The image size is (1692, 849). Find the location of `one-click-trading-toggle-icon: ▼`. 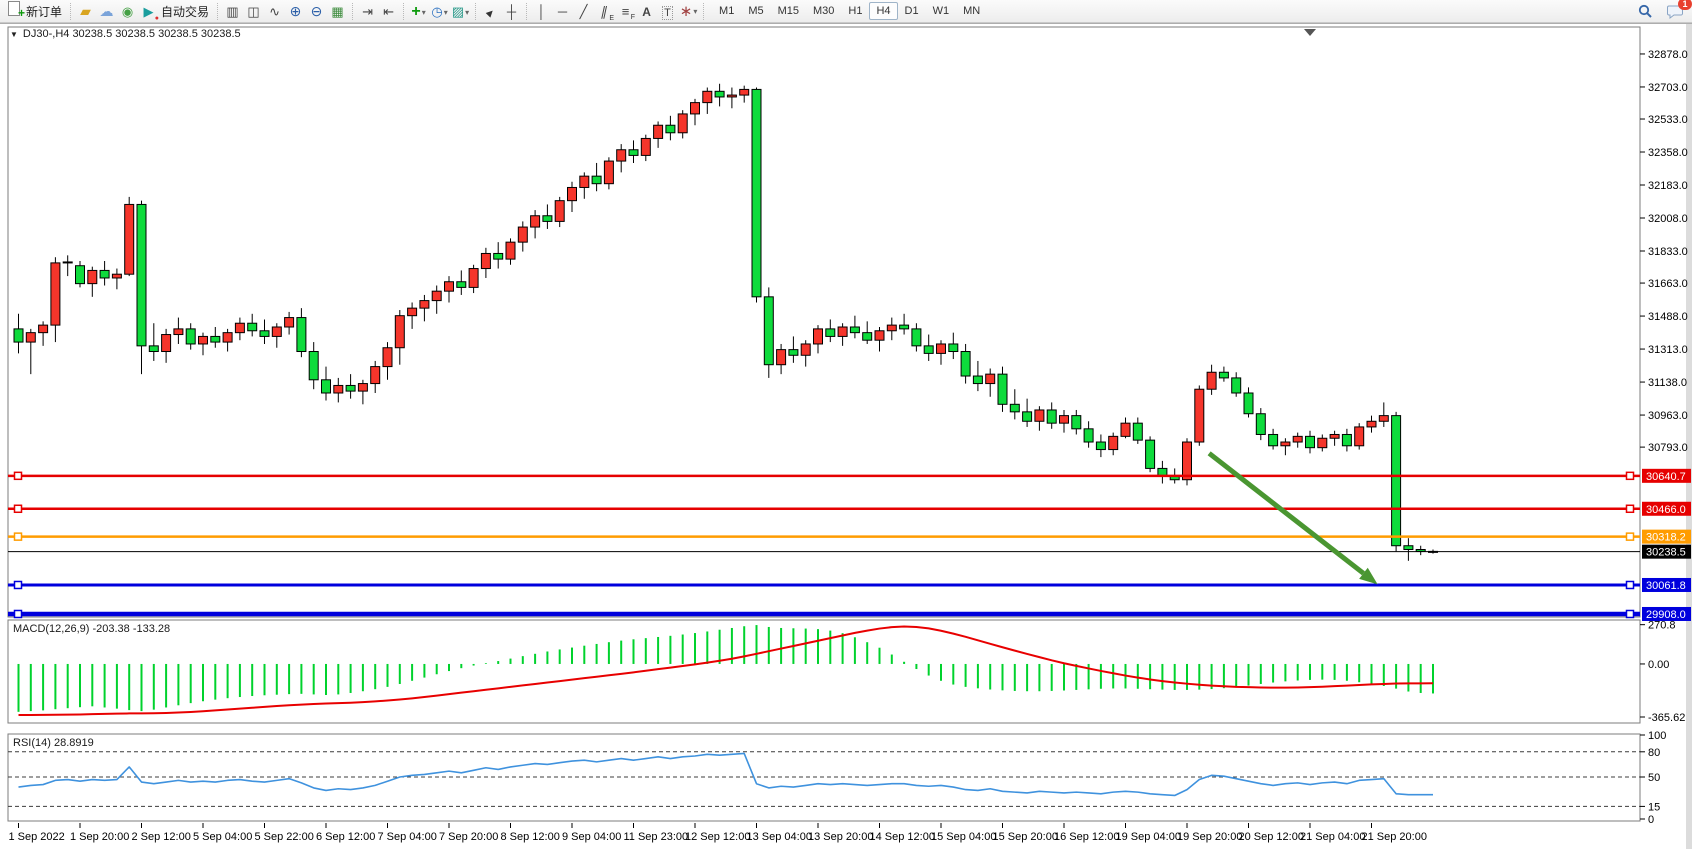

one-click-trading-toggle-icon: ▼ is located at coordinates (14, 34).